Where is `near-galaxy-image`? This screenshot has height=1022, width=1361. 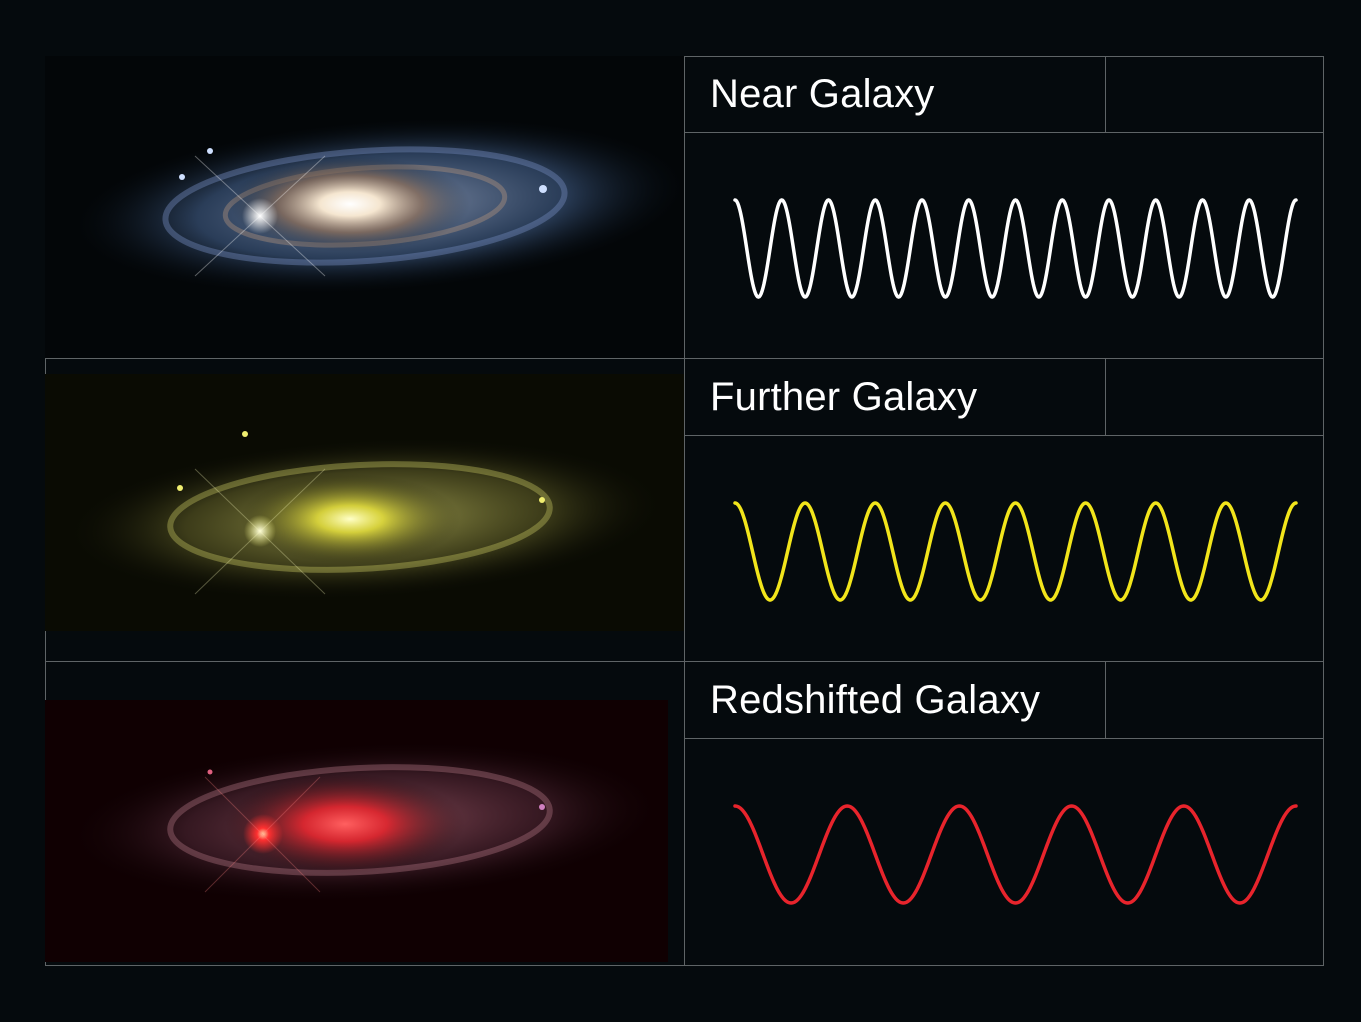
near-galaxy-image is located at coordinates (364, 207).